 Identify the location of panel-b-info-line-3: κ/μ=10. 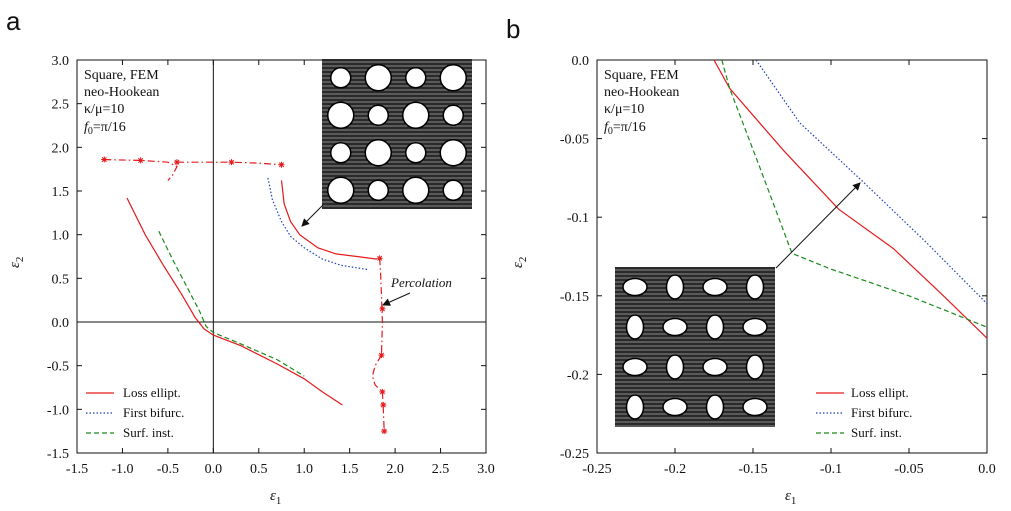
(624, 109).